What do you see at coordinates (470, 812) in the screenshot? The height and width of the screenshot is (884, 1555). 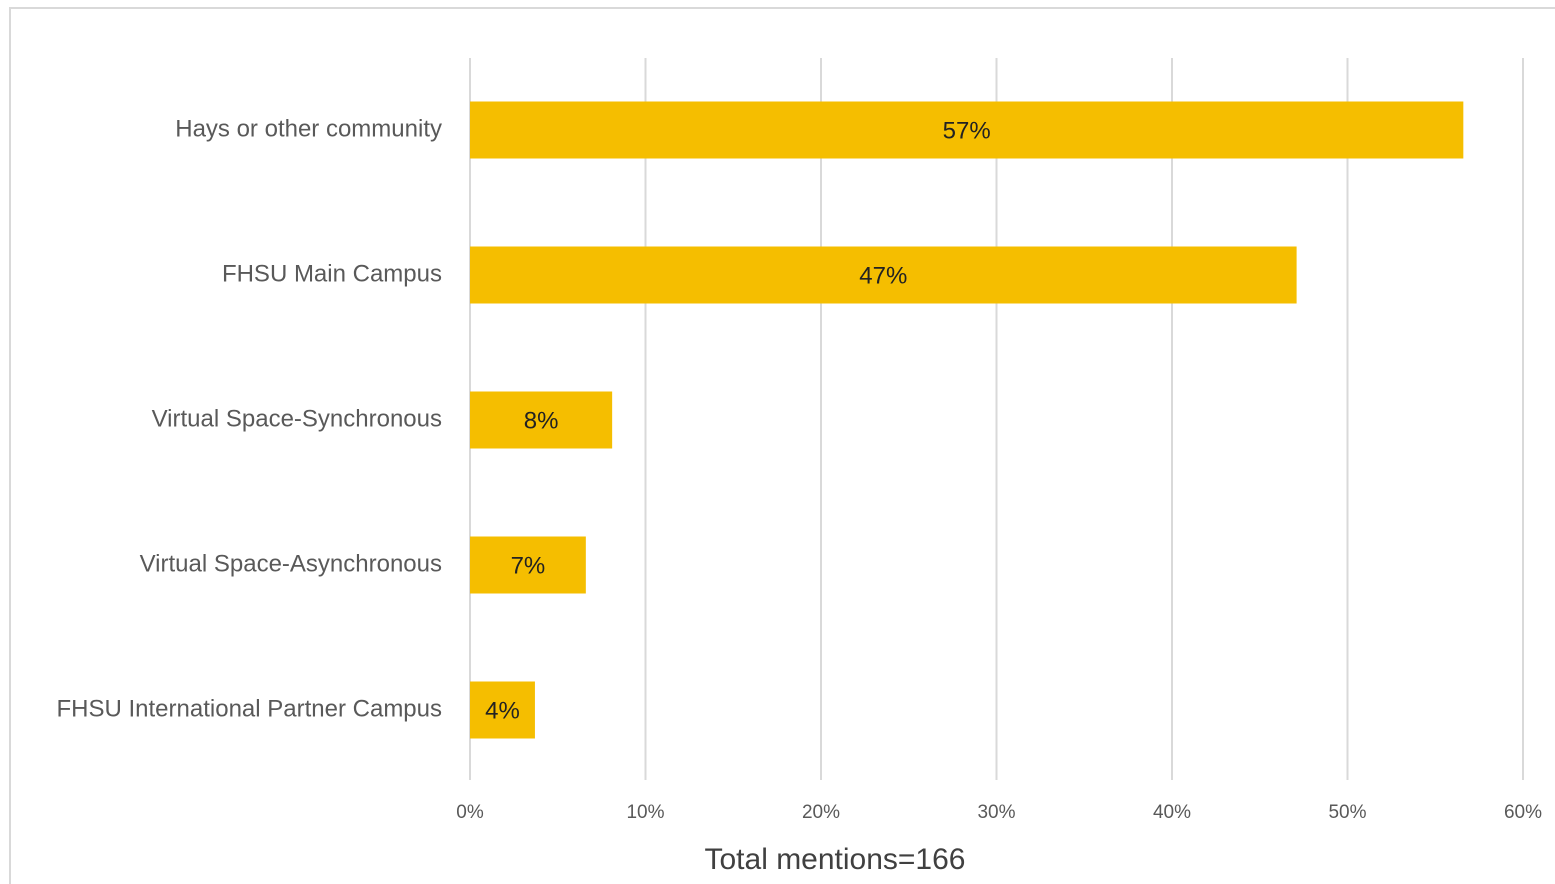 I see `x-tick-label: 0%` at bounding box center [470, 812].